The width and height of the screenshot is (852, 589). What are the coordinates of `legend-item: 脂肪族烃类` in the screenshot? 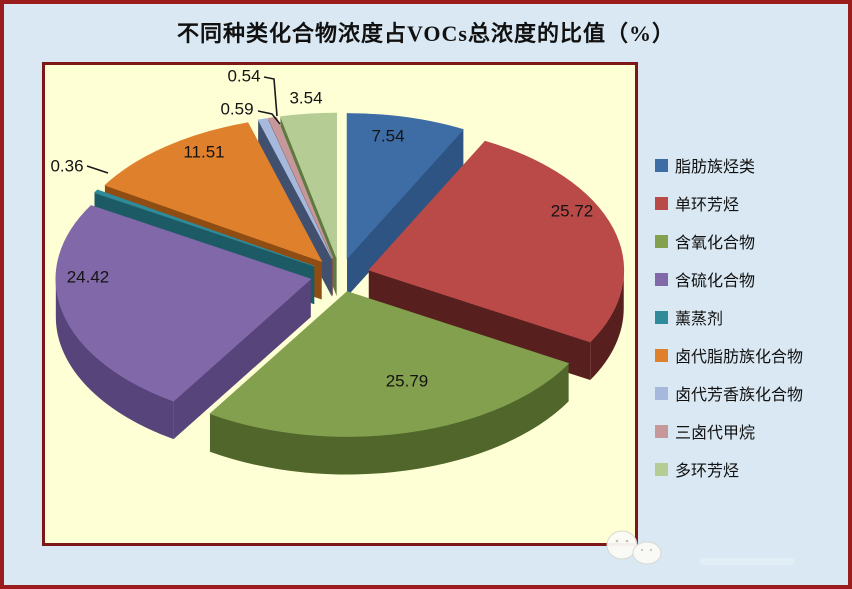 It's located at (750, 165).